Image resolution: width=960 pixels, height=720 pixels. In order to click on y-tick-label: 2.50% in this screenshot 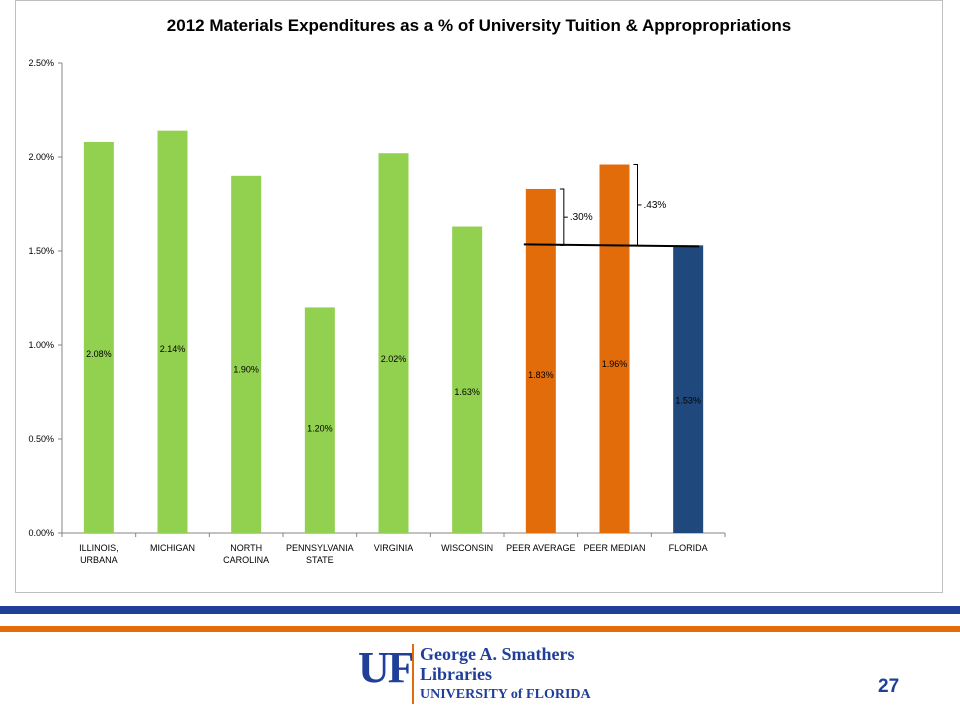, I will do `click(41, 63)`.